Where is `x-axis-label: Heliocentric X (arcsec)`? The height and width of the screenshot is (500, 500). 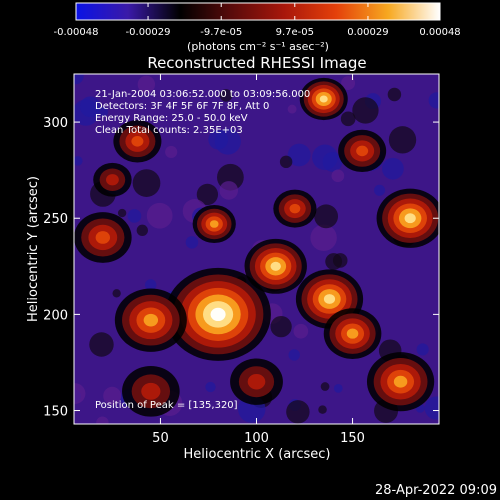 x-axis-label: Heliocentric X (arcsec) is located at coordinates (257, 454).